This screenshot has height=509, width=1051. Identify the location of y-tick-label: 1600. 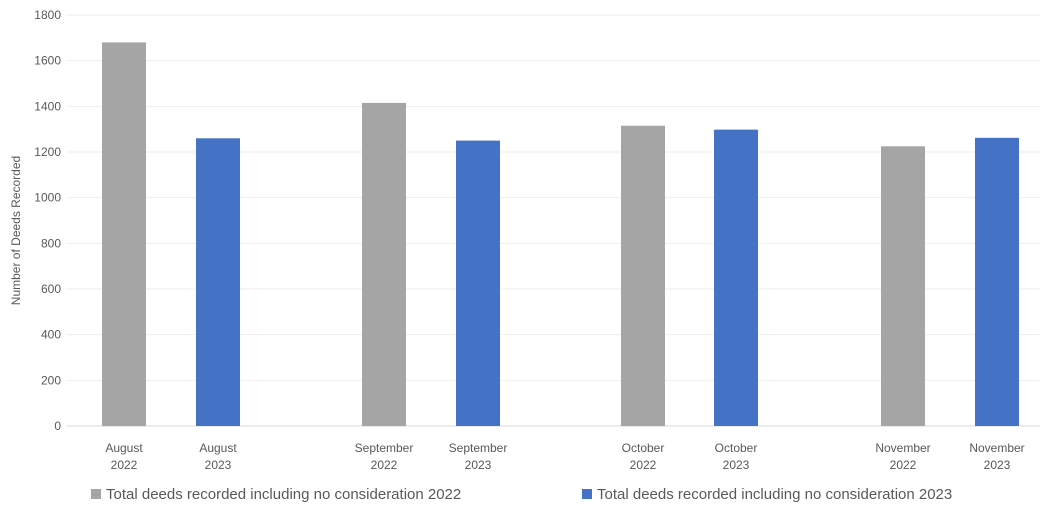
(47, 61).